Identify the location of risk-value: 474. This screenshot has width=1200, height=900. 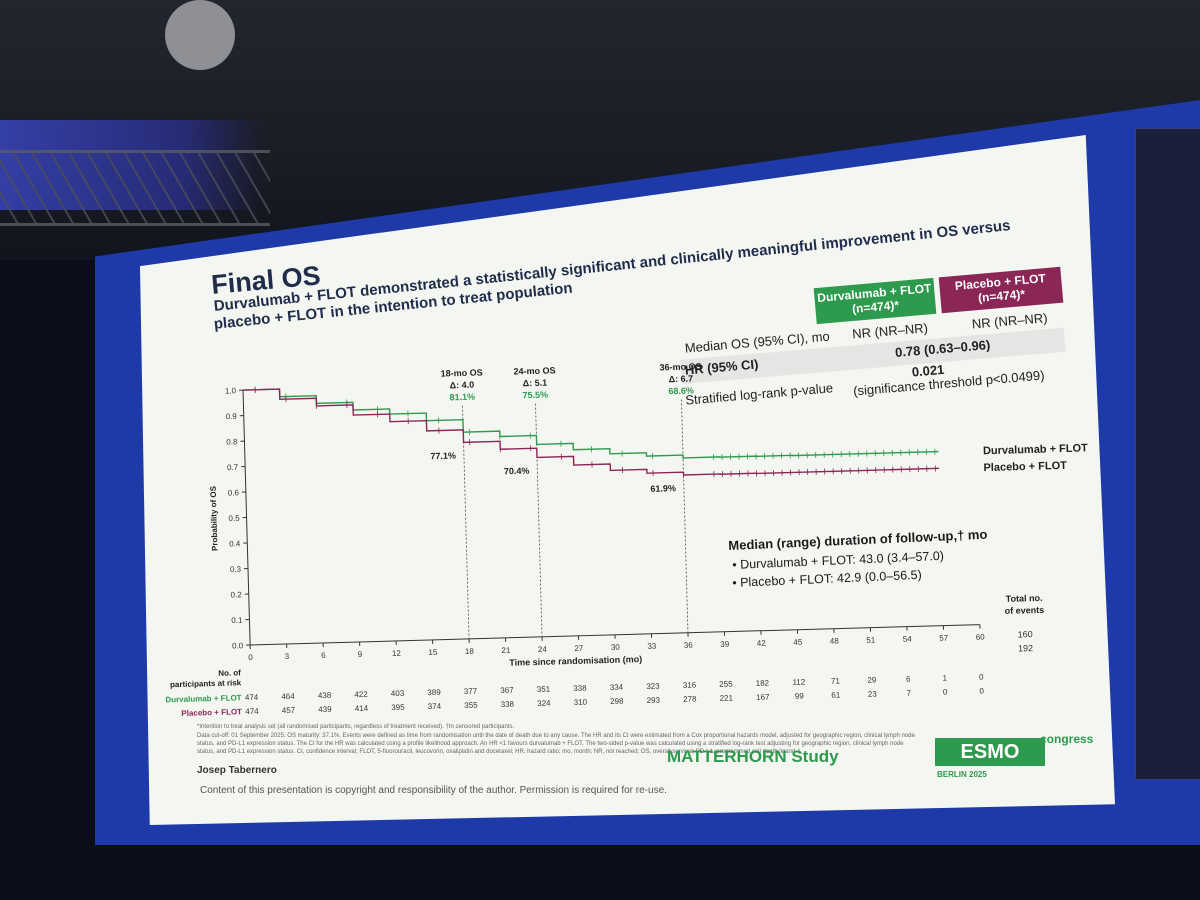
(252, 697).